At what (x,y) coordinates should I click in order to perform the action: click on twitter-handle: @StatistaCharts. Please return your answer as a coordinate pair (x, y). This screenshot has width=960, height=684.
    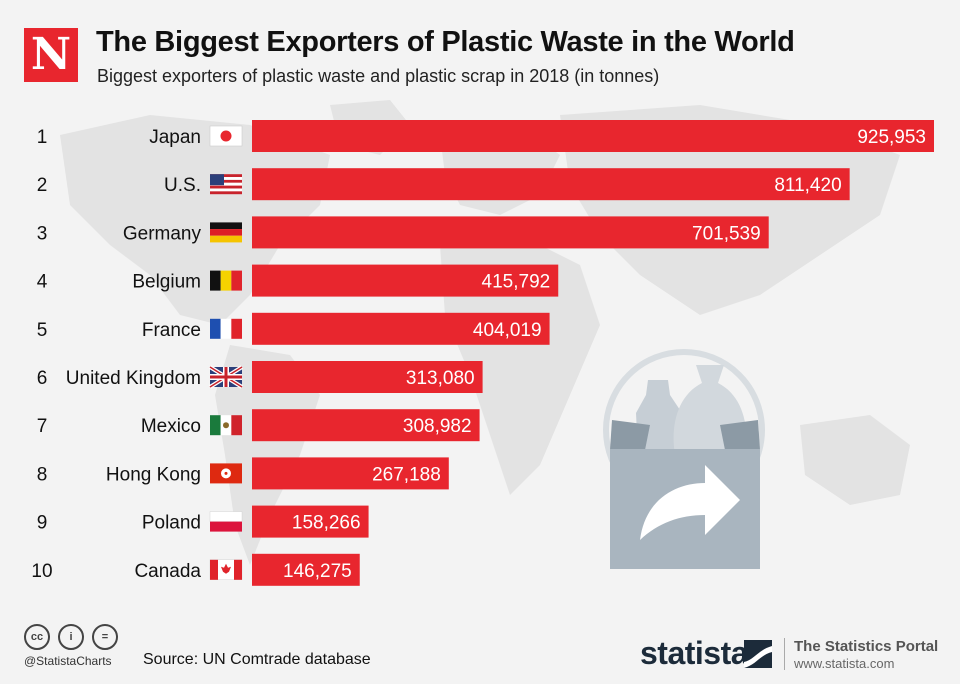
    Looking at the image, I should click on (68, 661).